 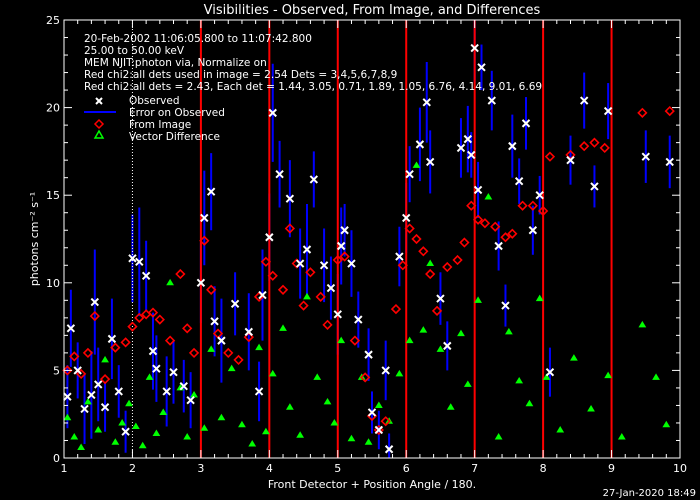 What do you see at coordinates (53, 20) in the screenshot?
I see `y-tick-label: 25` at bounding box center [53, 20].